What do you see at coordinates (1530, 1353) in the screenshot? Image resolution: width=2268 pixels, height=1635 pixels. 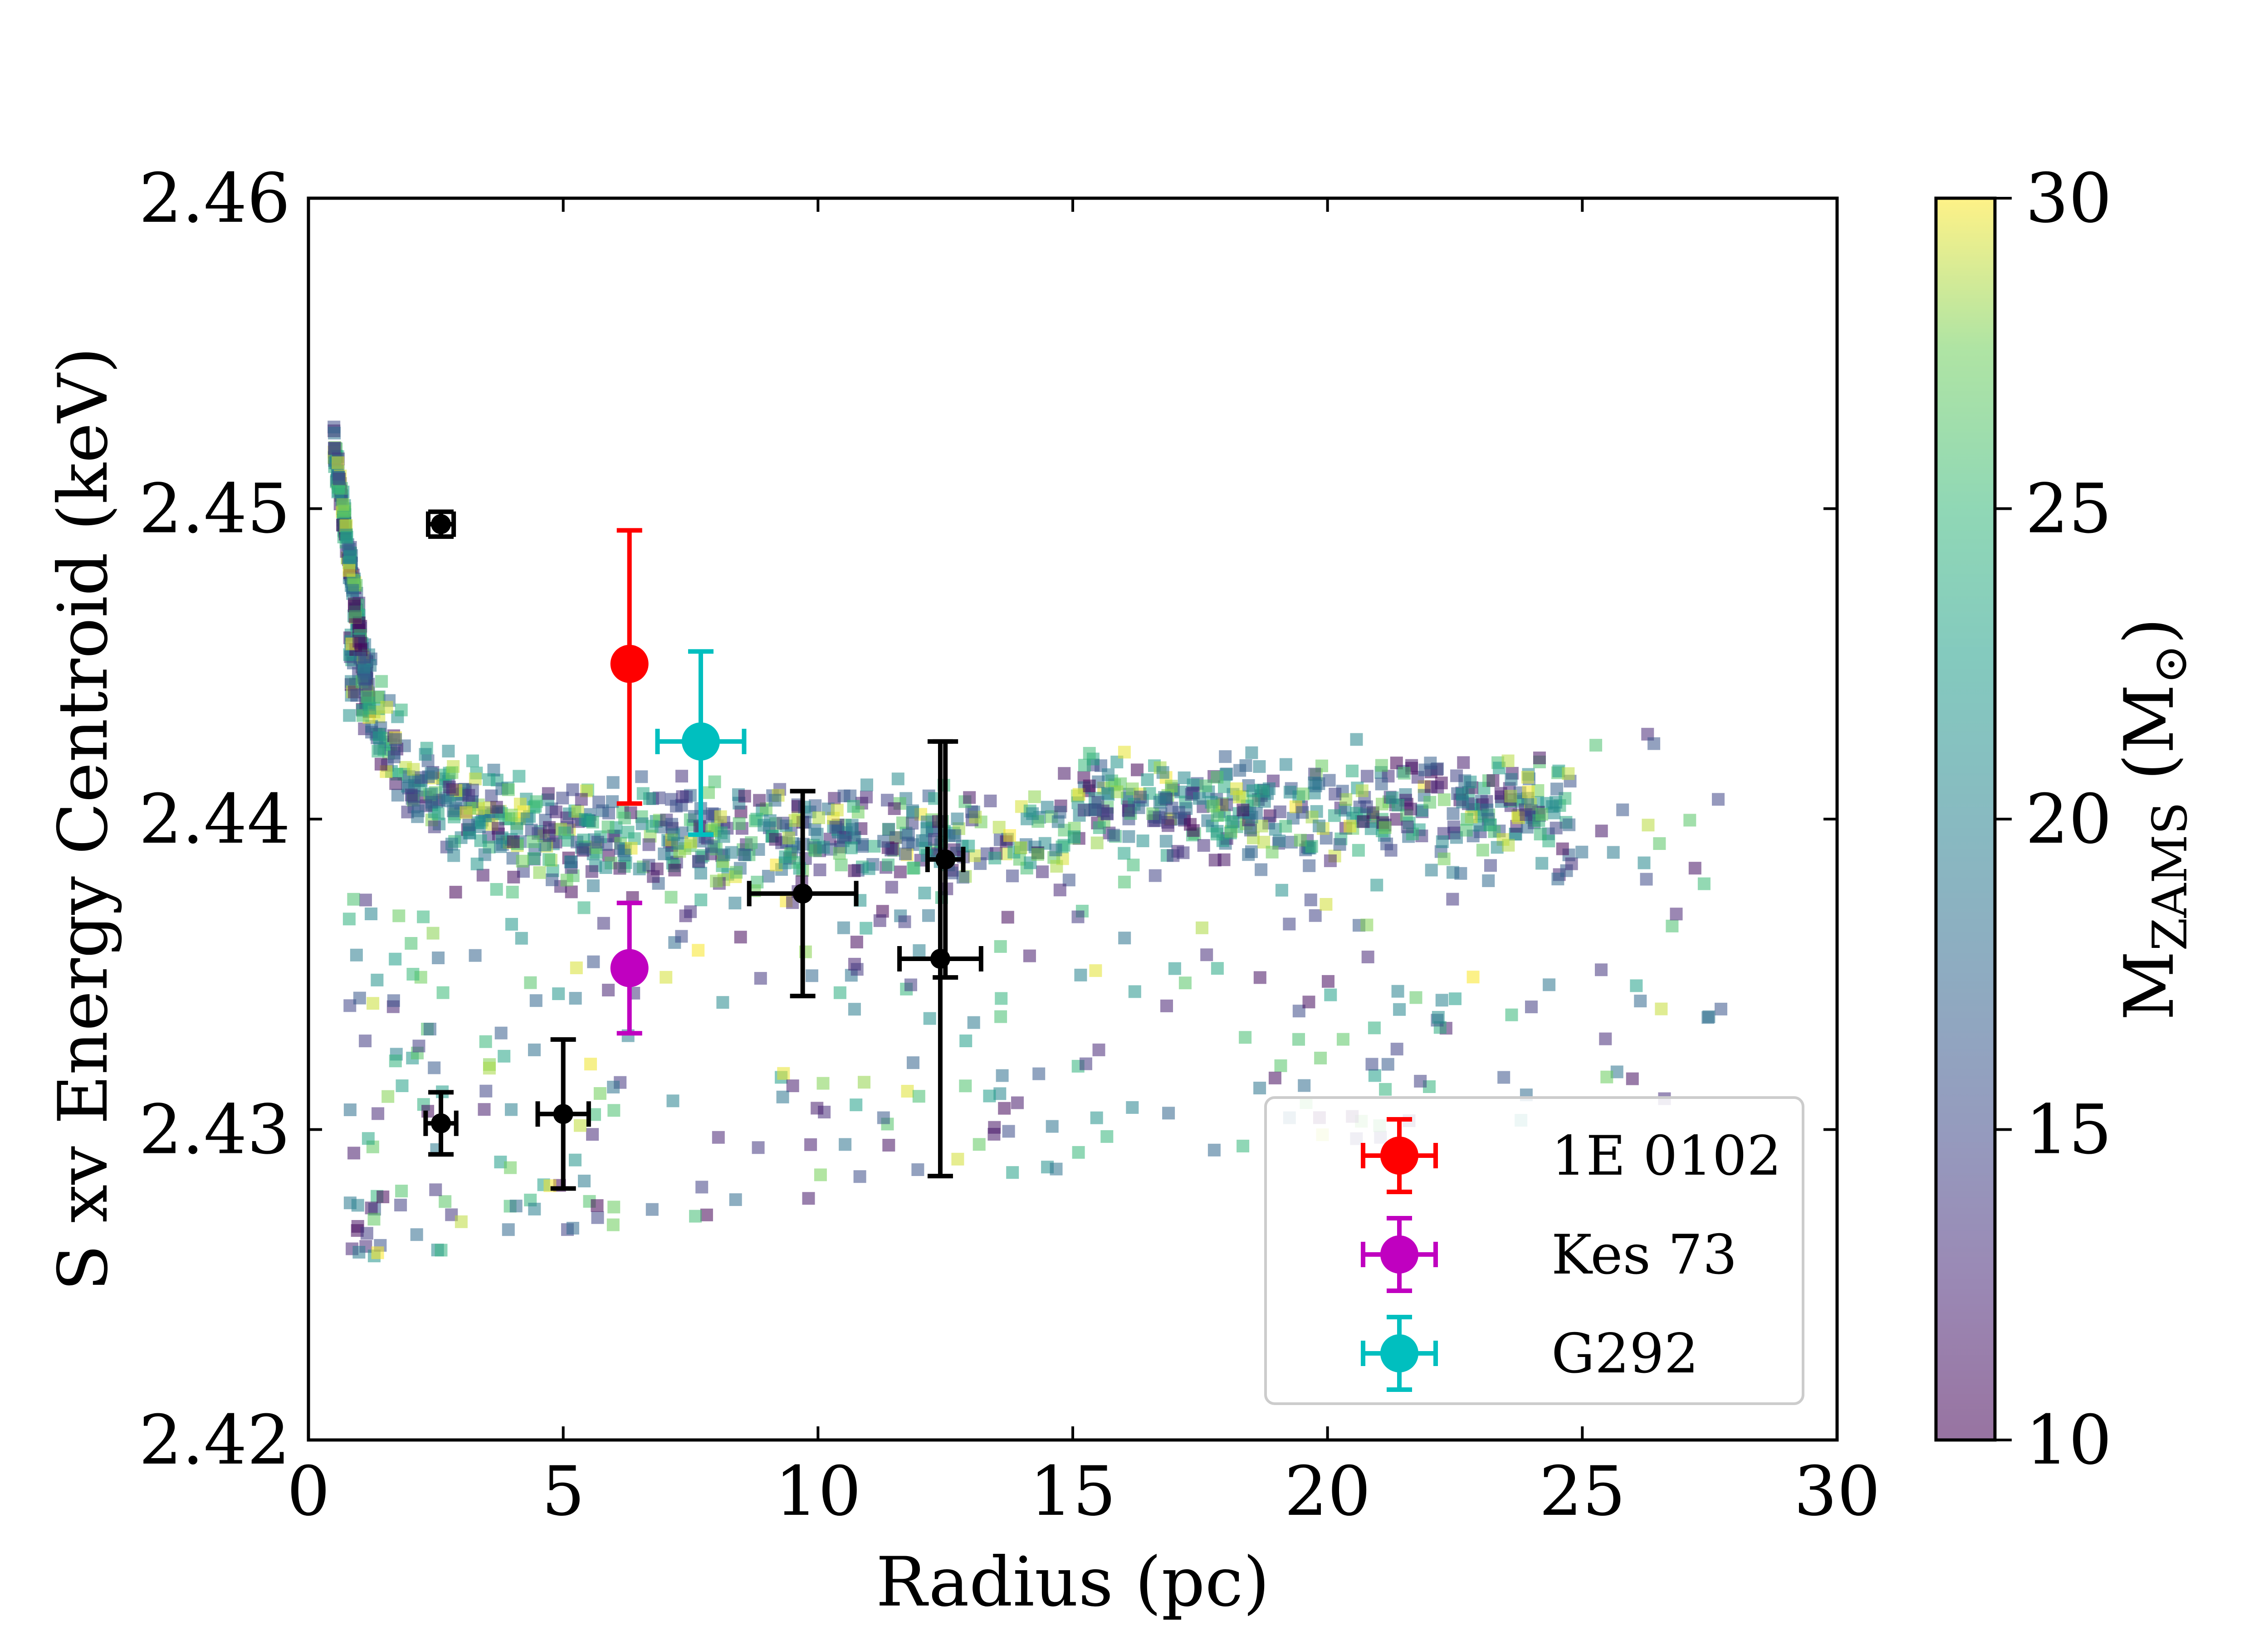 I see `legend-entry: G292` at bounding box center [1530, 1353].